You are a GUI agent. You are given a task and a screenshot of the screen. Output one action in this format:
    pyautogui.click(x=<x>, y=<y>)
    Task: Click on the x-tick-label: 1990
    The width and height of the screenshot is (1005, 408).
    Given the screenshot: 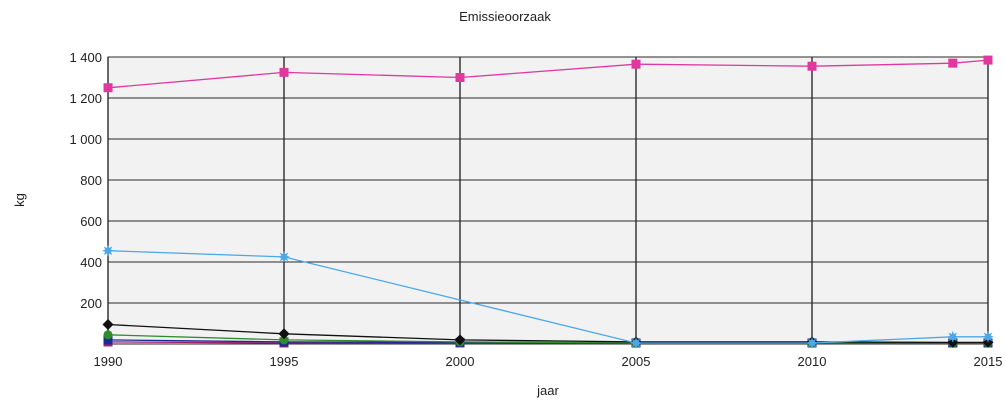 What is the action you would take?
    pyautogui.click(x=108, y=361)
    